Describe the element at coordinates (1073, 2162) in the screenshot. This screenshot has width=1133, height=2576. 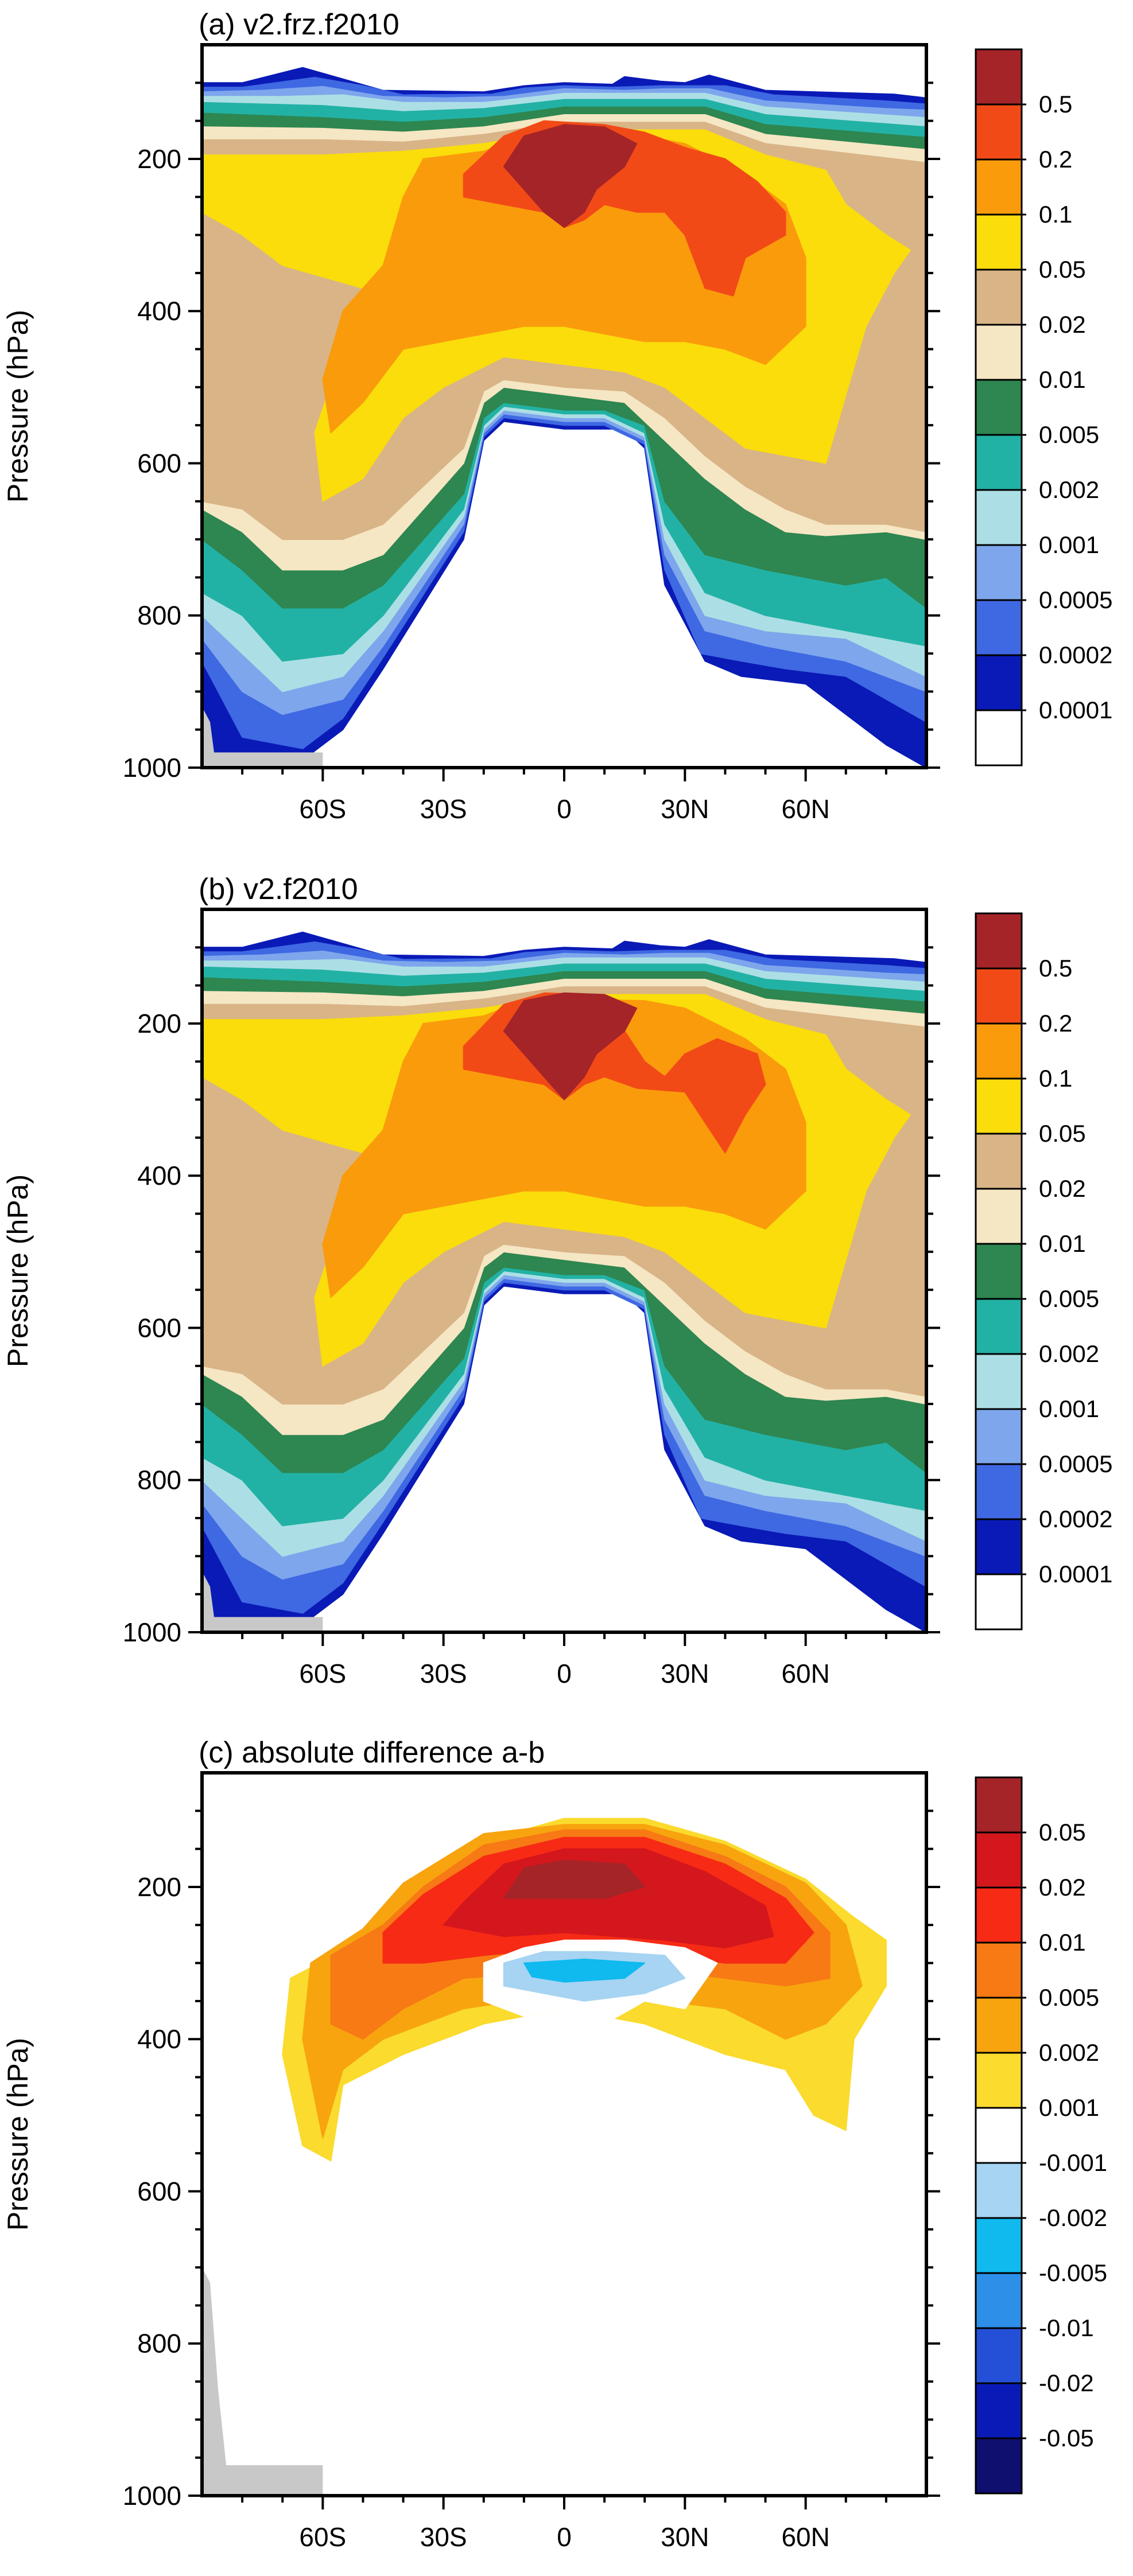
I see `colorbar-label: -0.001` at that location.